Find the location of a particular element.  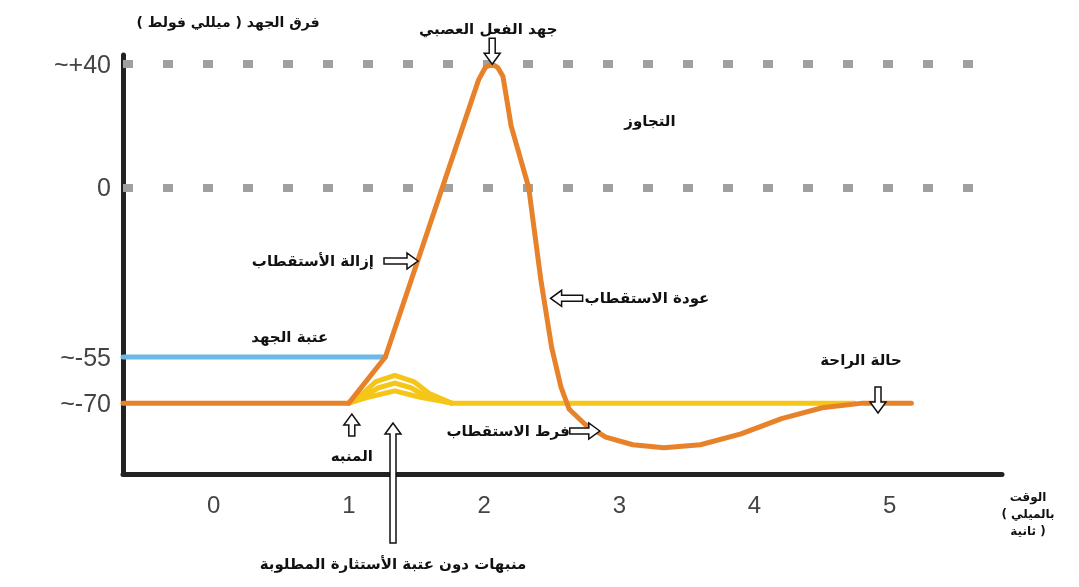

annotation: جهد الفعل العصبي is located at coordinates (488, 29).